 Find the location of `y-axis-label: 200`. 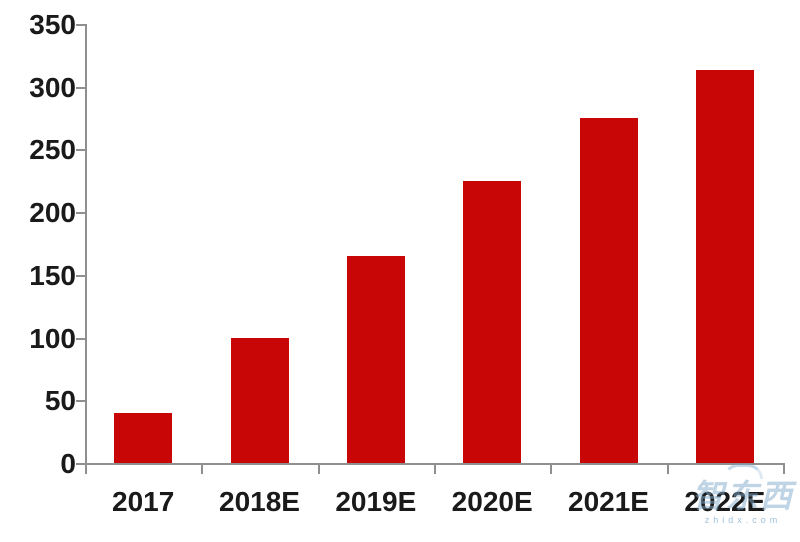

y-axis-label: 200 is located at coordinates (52, 213).